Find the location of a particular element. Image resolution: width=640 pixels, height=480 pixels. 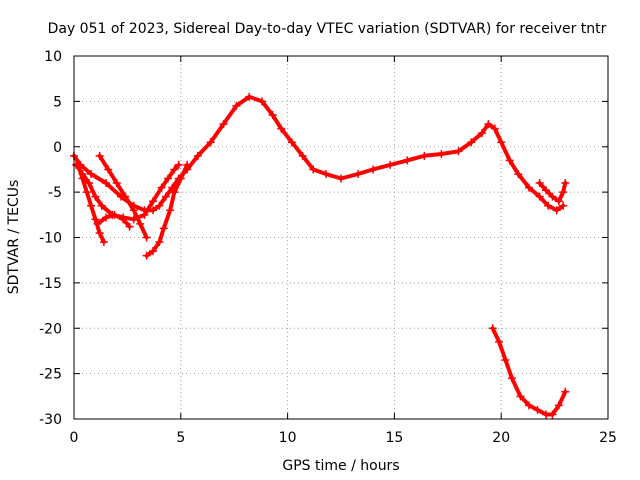

x-tick-label: 5 is located at coordinates (180, 438).